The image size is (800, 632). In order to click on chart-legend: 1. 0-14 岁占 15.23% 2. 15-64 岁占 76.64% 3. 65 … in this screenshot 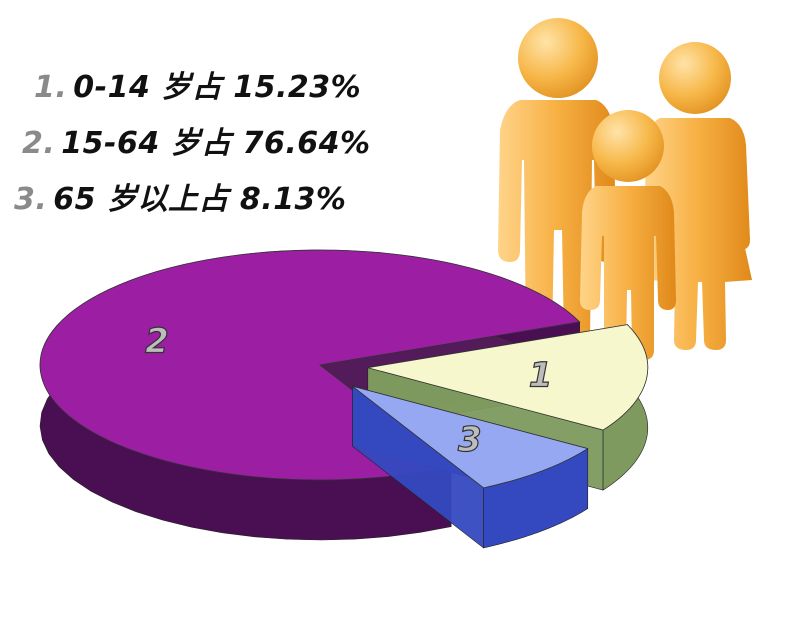, I will do `click(192, 144)`.